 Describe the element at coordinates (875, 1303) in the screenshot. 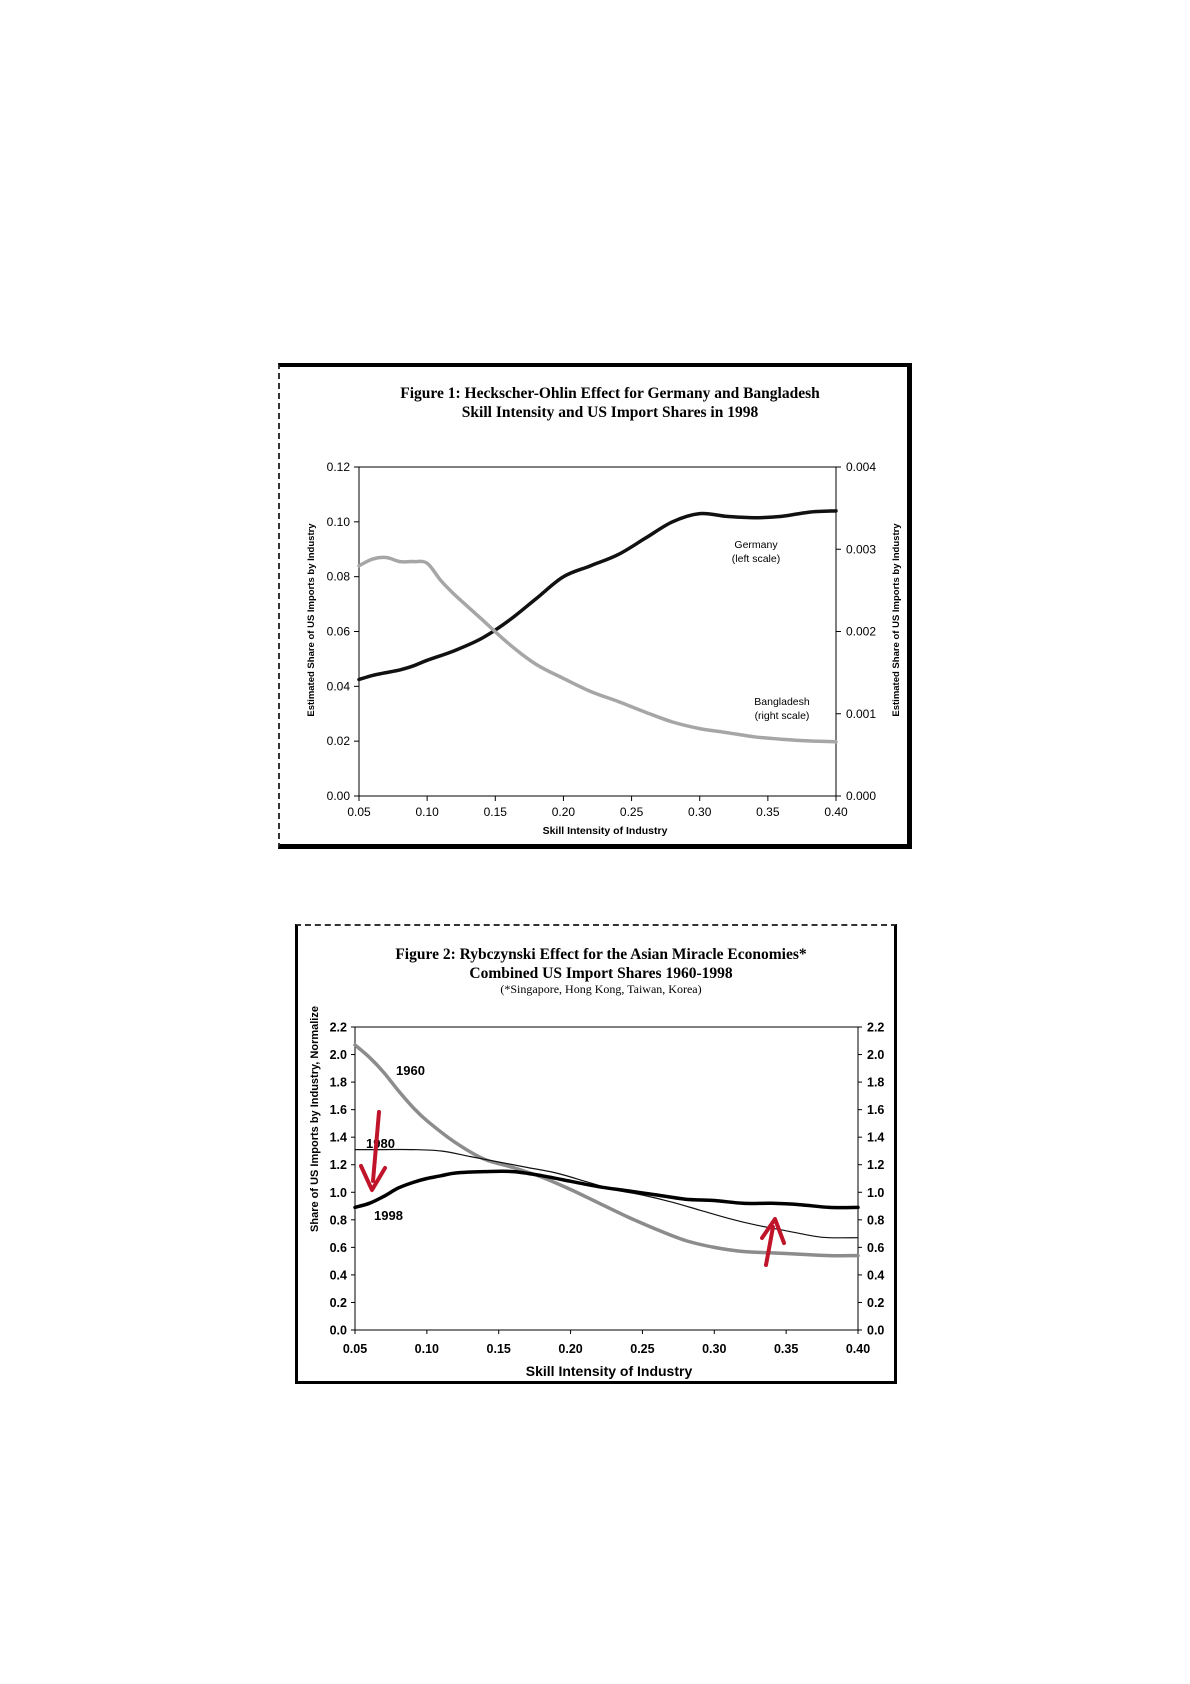

I see `y-right-tick-label: 0.2` at that location.